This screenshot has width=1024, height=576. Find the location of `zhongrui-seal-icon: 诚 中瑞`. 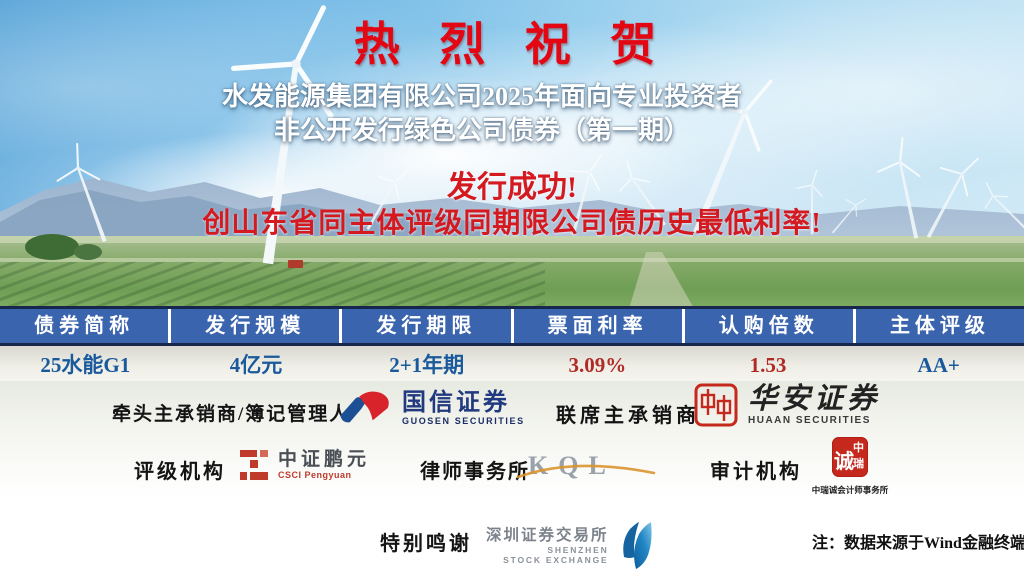

zhongrui-seal-icon: 诚 中瑞 is located at coordinates (850, 457).